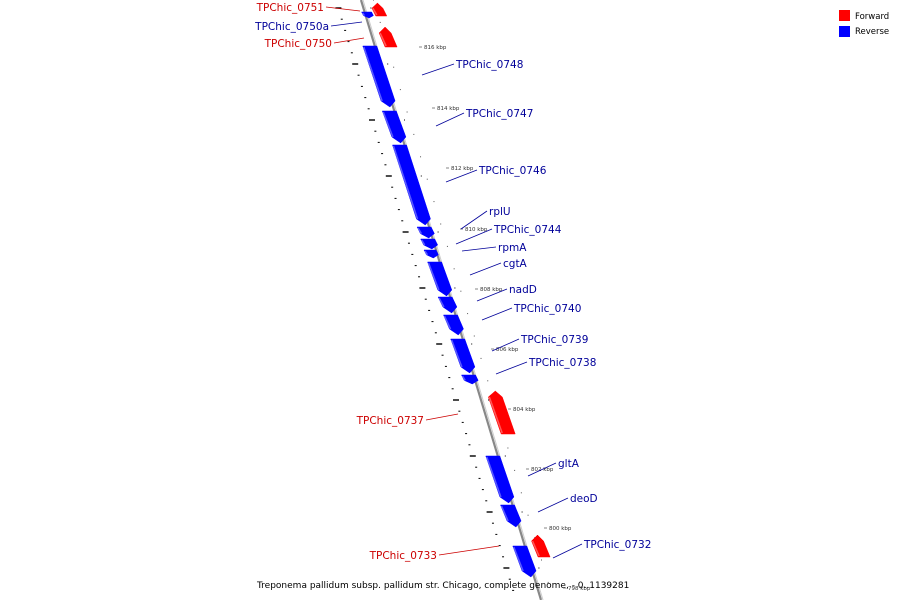 The height and width of the screenshot is (600, 900). What do you see at coordinates (448, 109) in the screenshot?
I see `kbp-label: 814 kbp` at bounding box center [448, 109].